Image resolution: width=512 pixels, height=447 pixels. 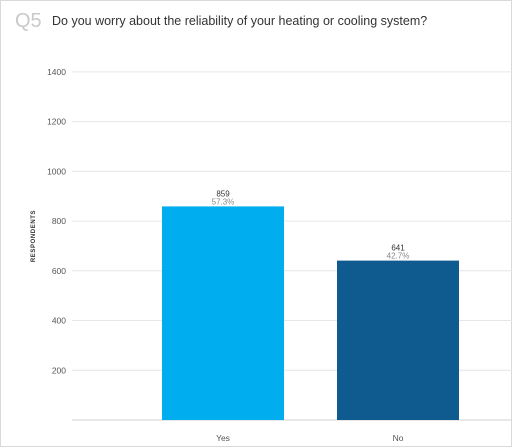 What do you see at coordinates (398, 248) in the screenshot?
I see `bar-value-label: 641` at bounding box center [398, 248].